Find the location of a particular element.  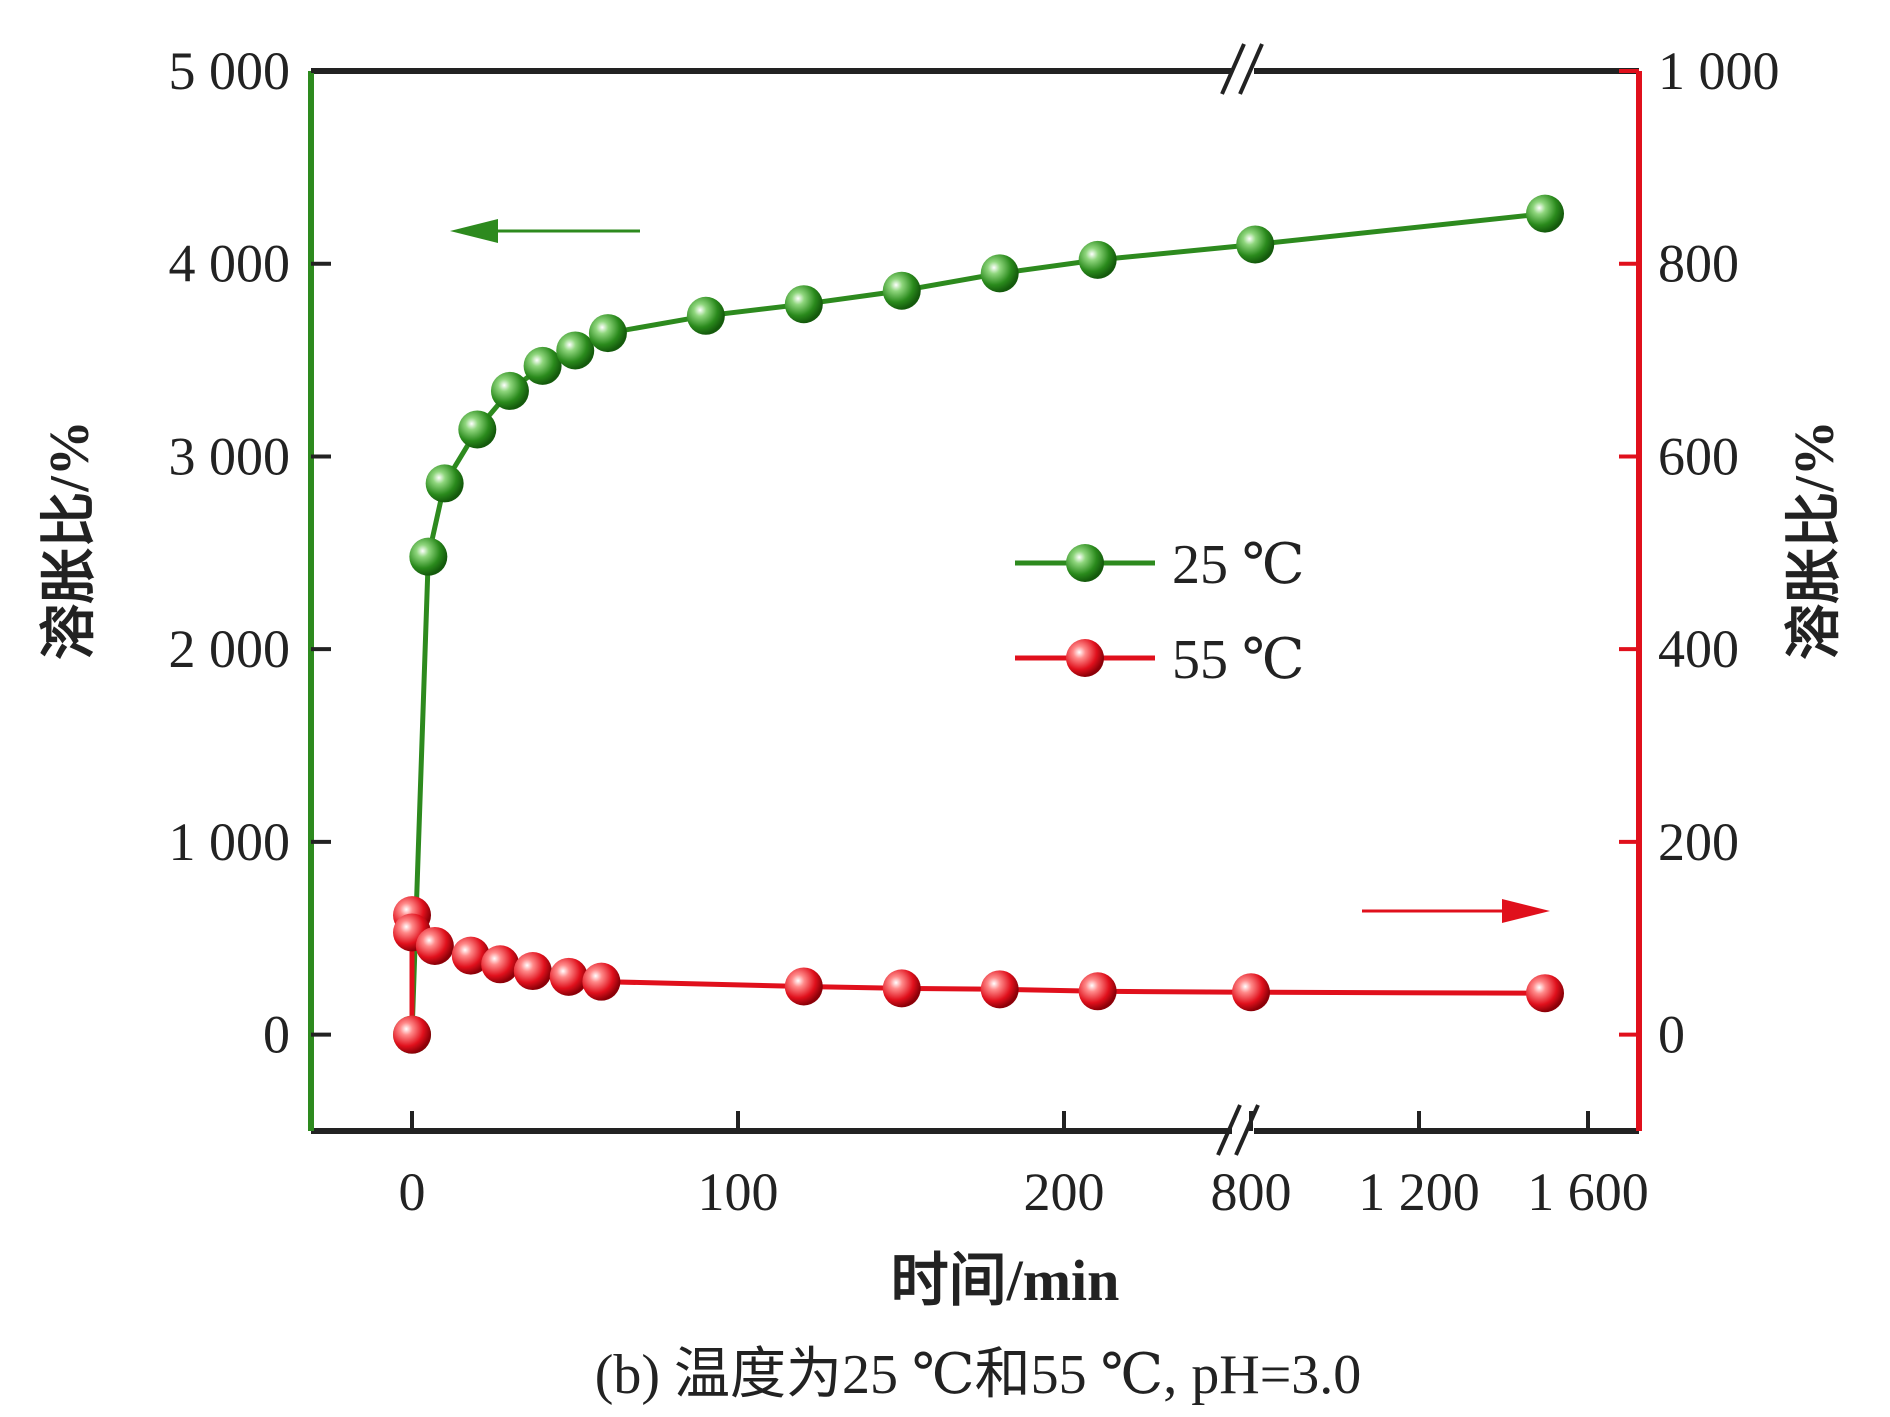

legend-item-55c: 55 ℃ is located at coordinates (1160, 660).